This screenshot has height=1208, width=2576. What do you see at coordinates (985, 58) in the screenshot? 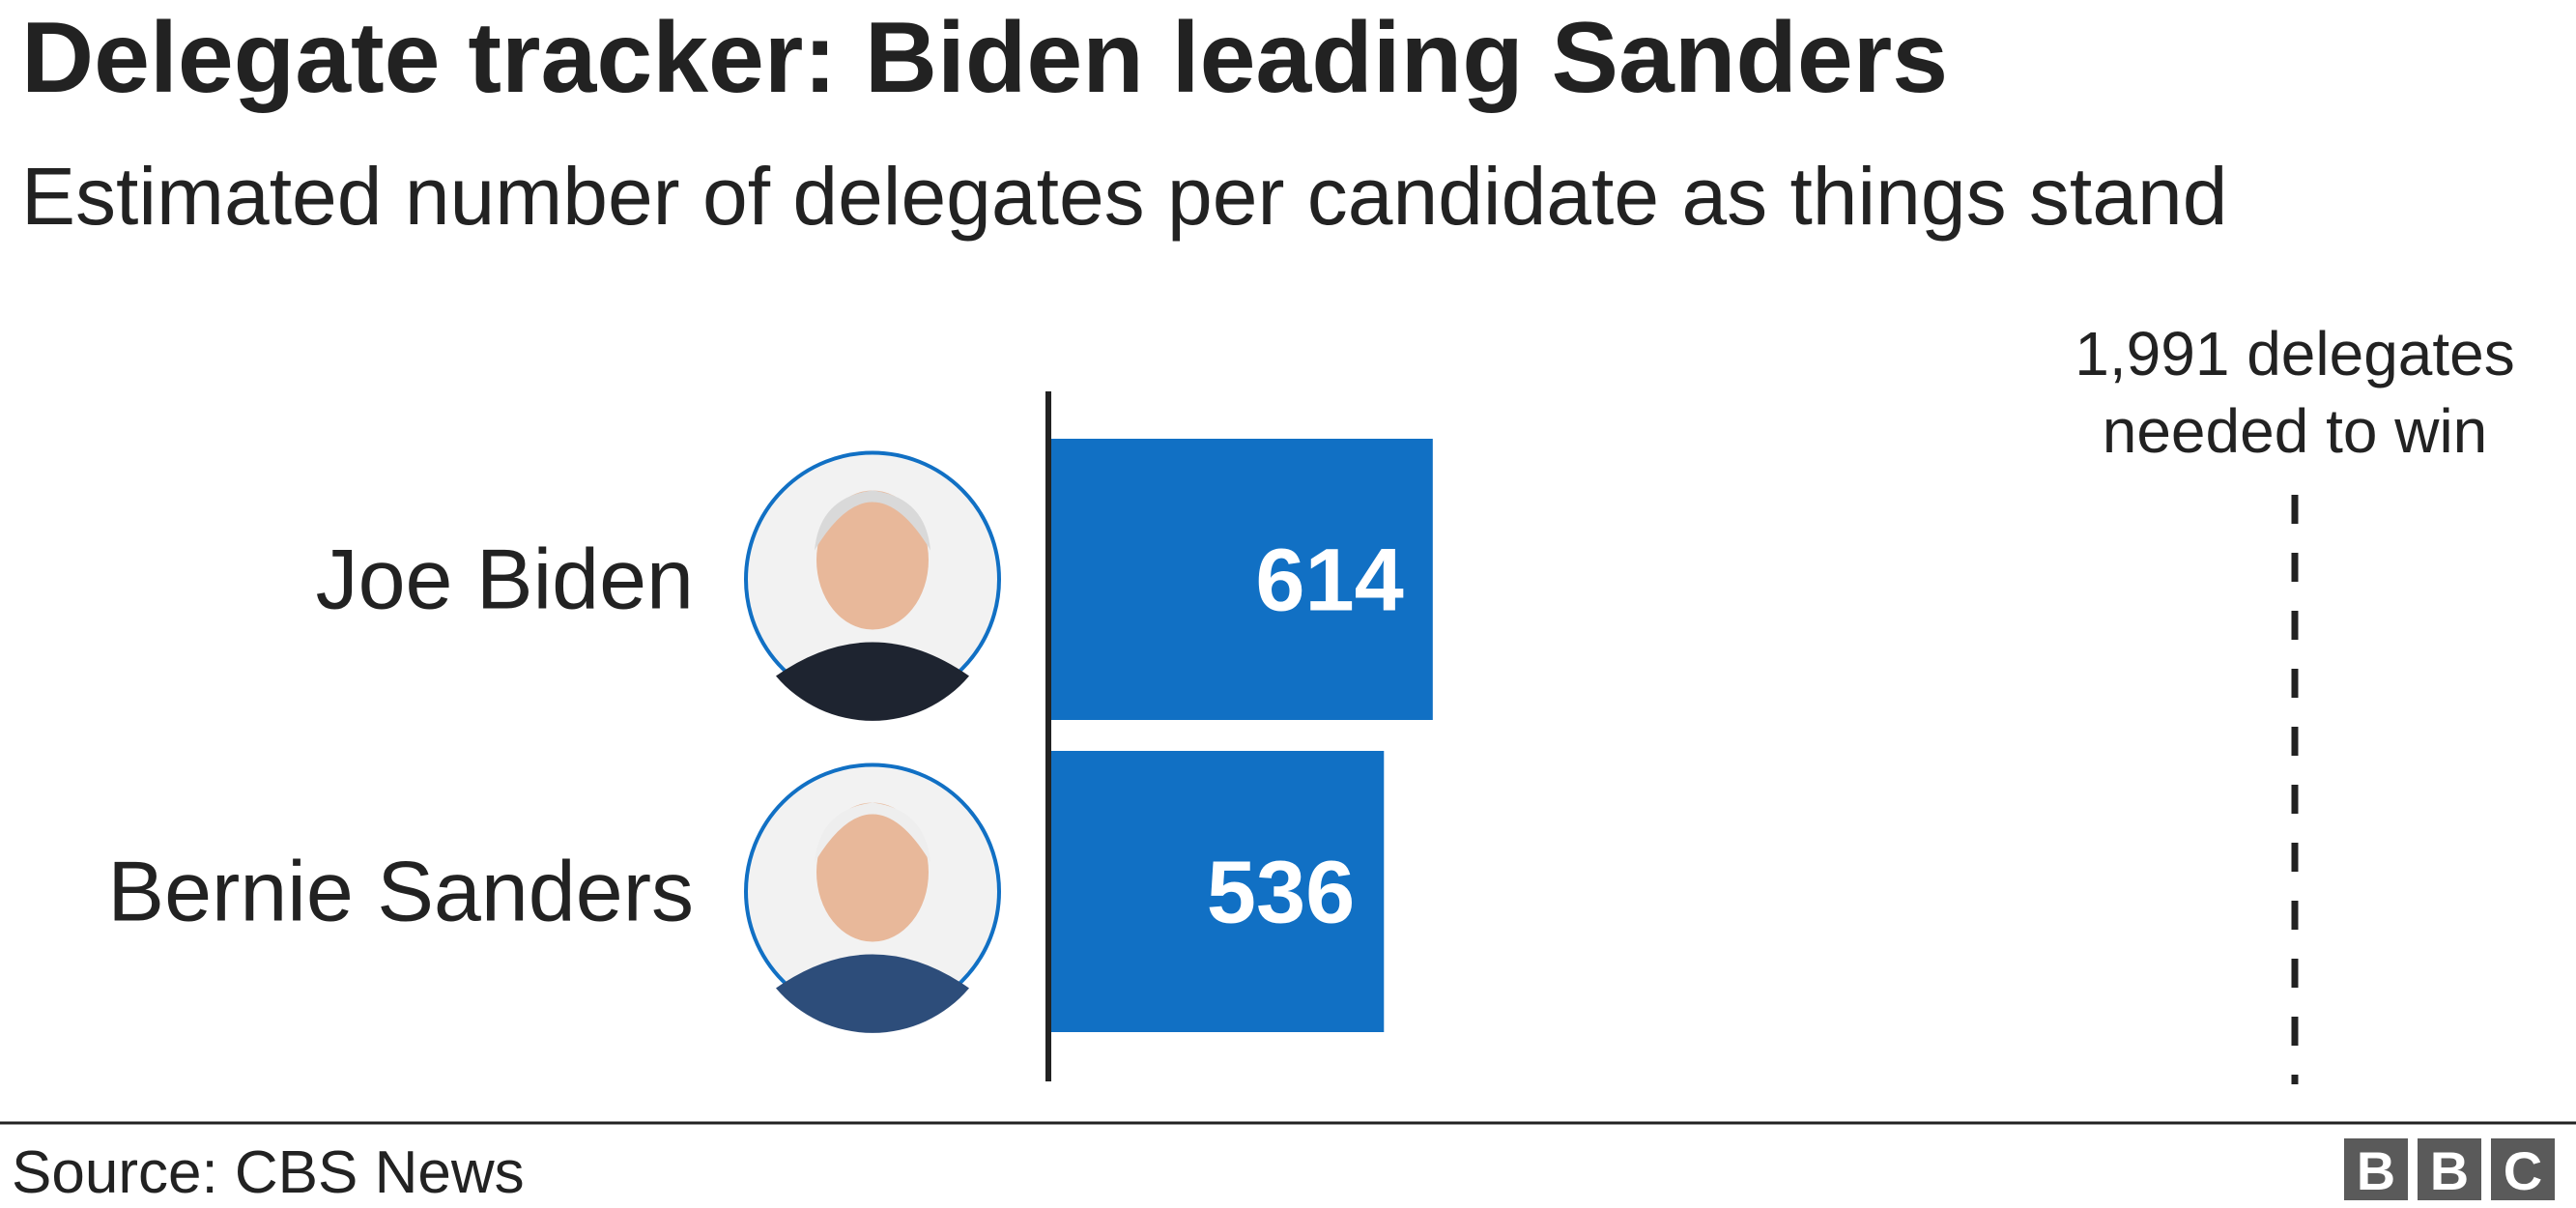
I see `chart-title: Delegate tracker: Biden leading Sanders` at bounding box center [985, 58].